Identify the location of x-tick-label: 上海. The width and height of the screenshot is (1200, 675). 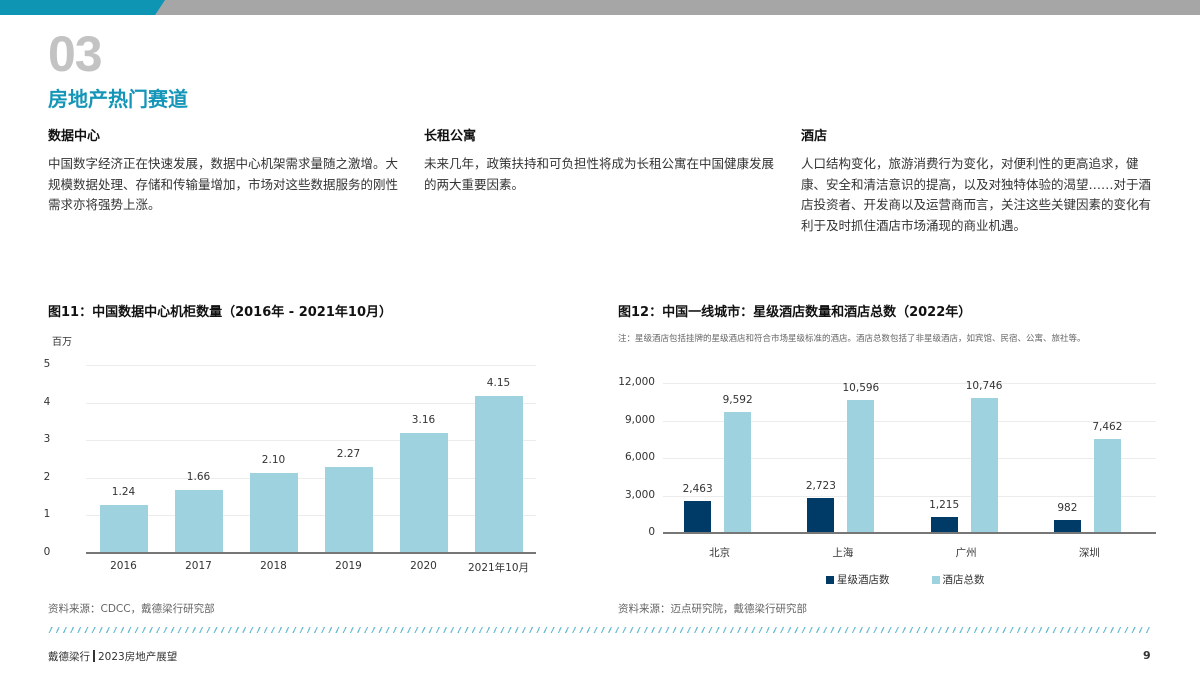
(843, 553).